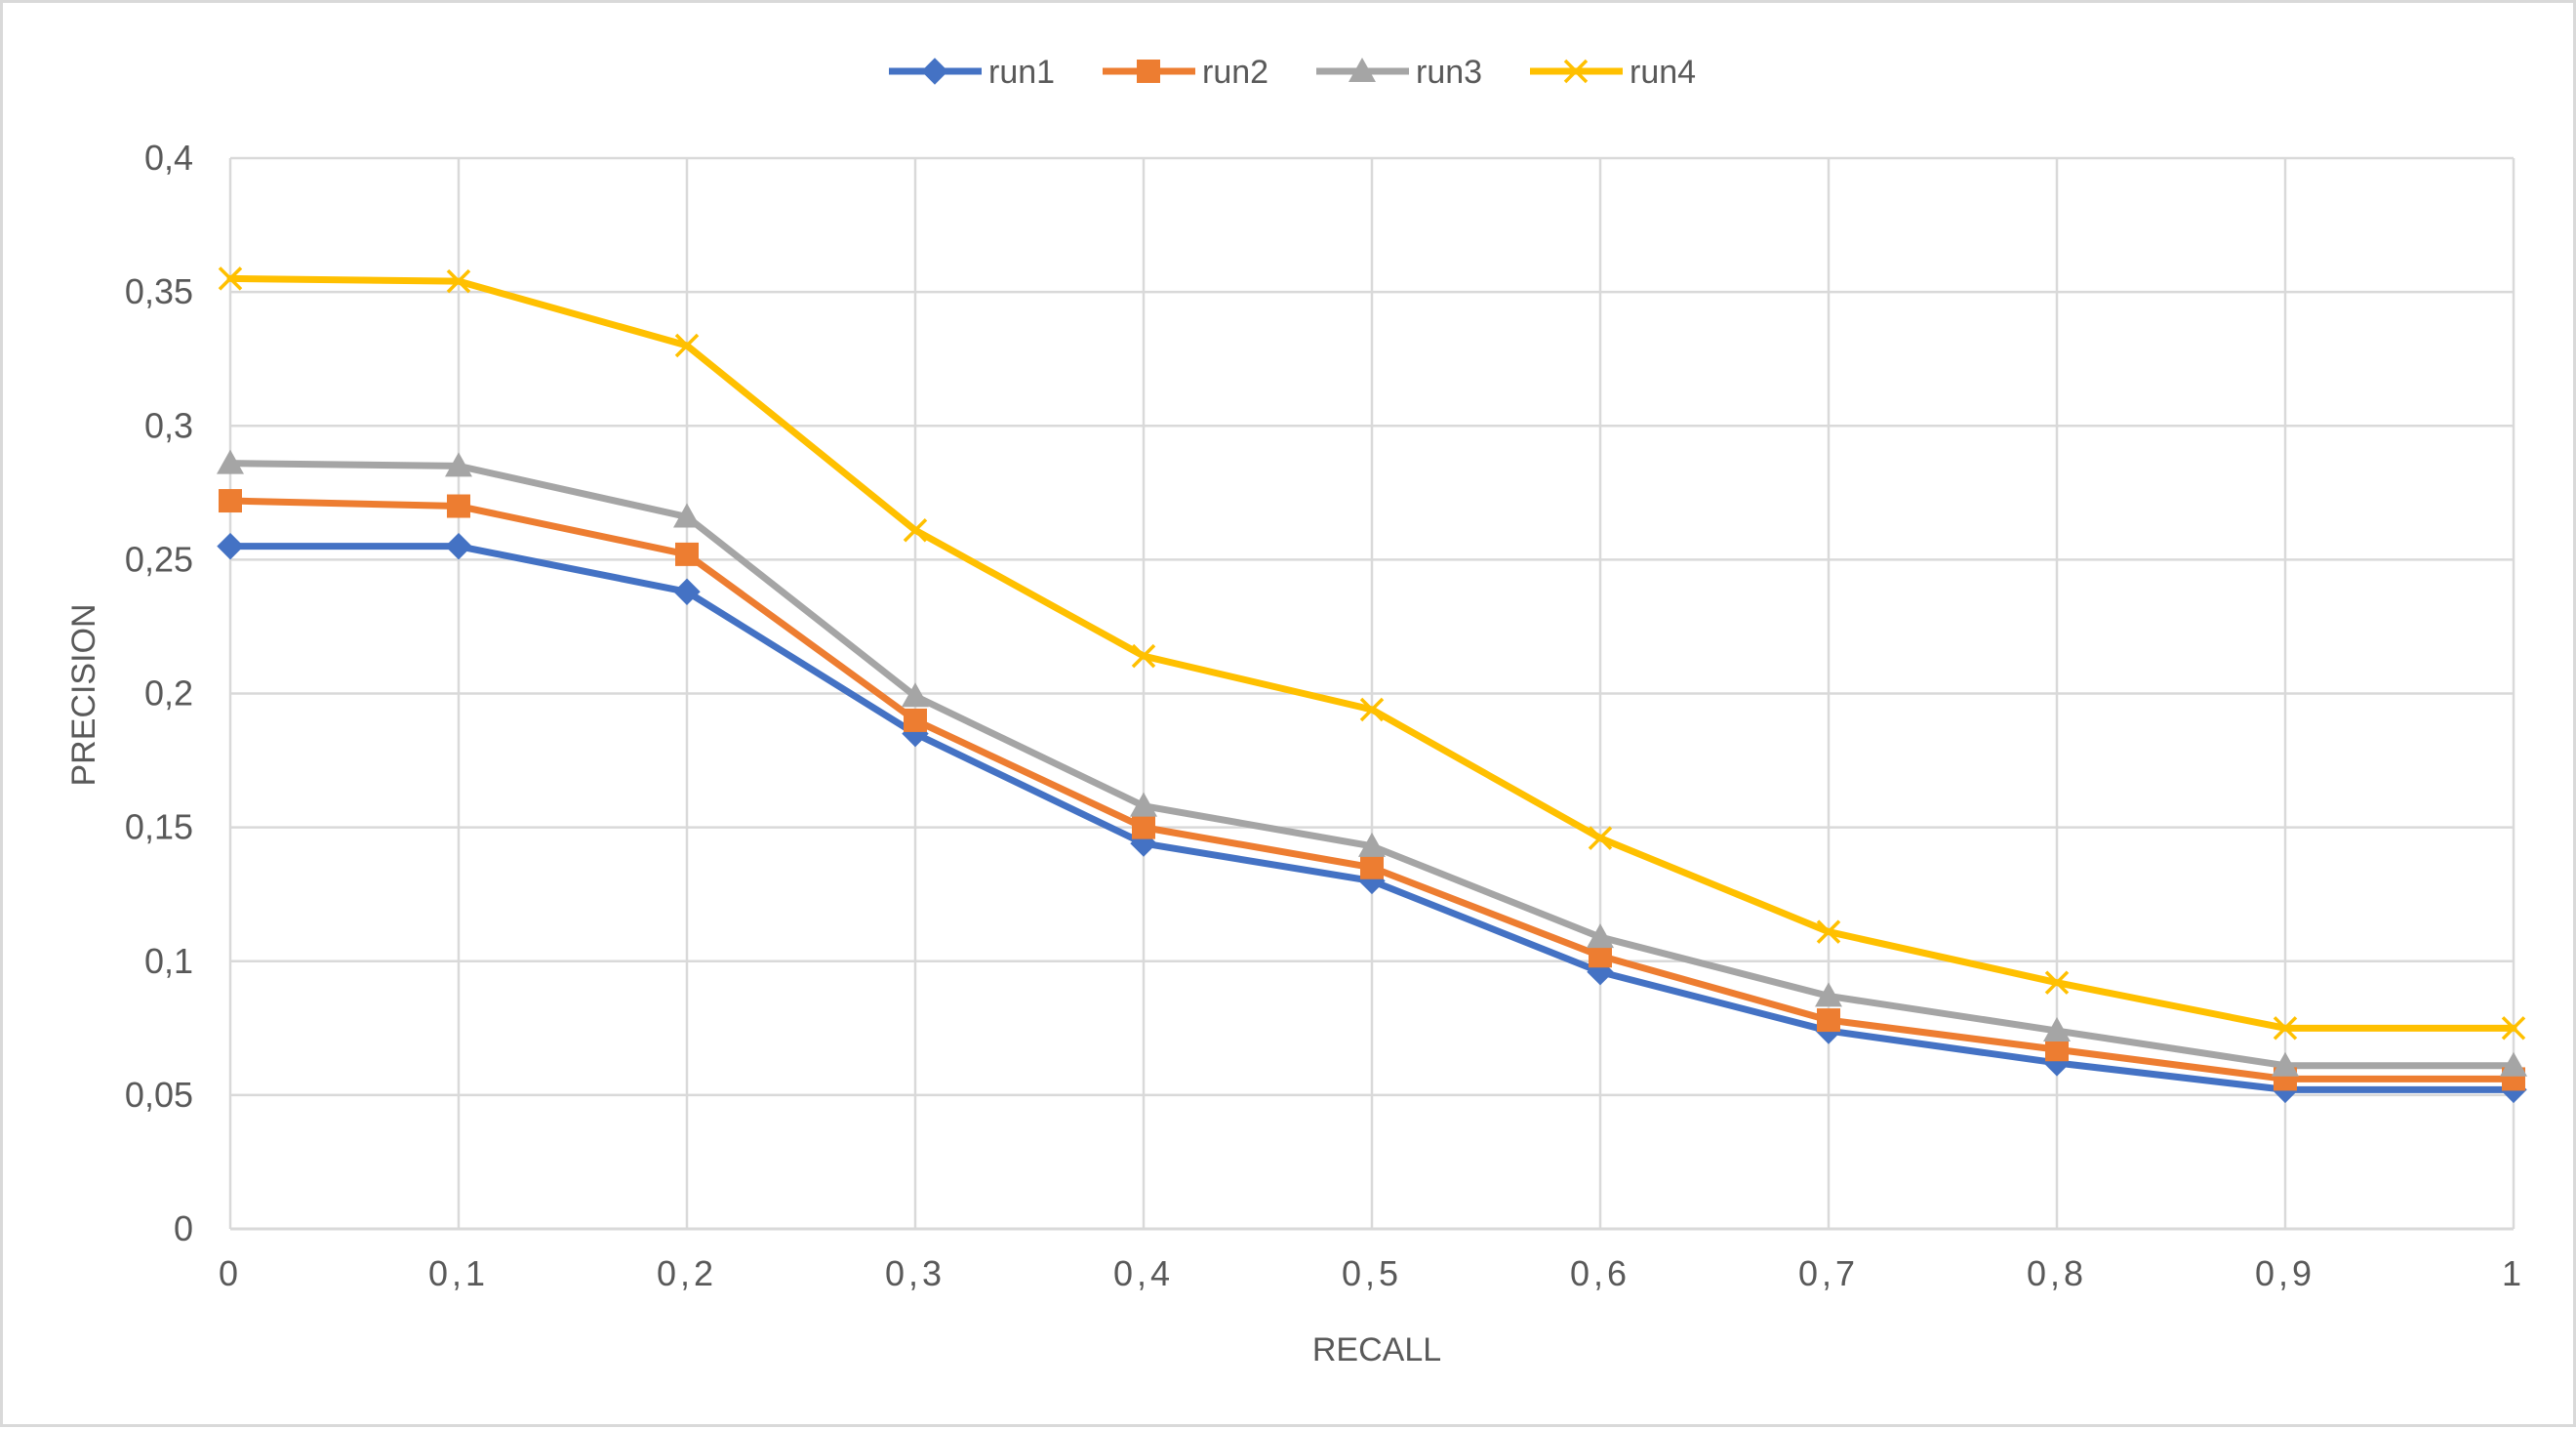  Describe the element at coordinates (1235, 72) in the screenshot. I see `legend-label-run2: run2` at that location.